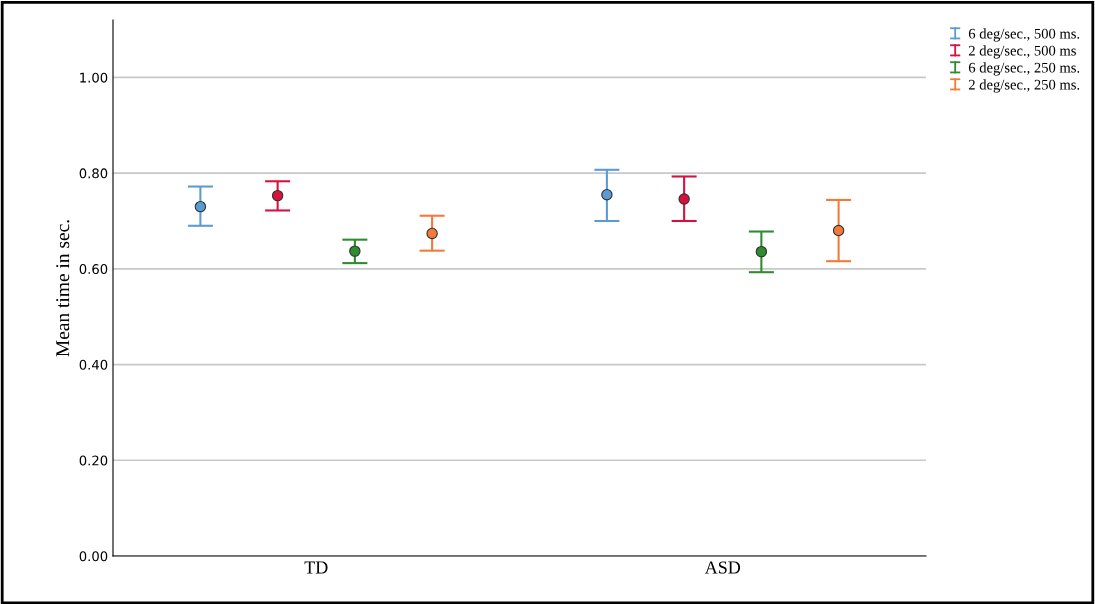 The image size is (1095, 604). Describe the element at coordinates (1024, 86) in the screenshot. I see `legend-label: 2 deg/sec., 250 ms.` at that location.